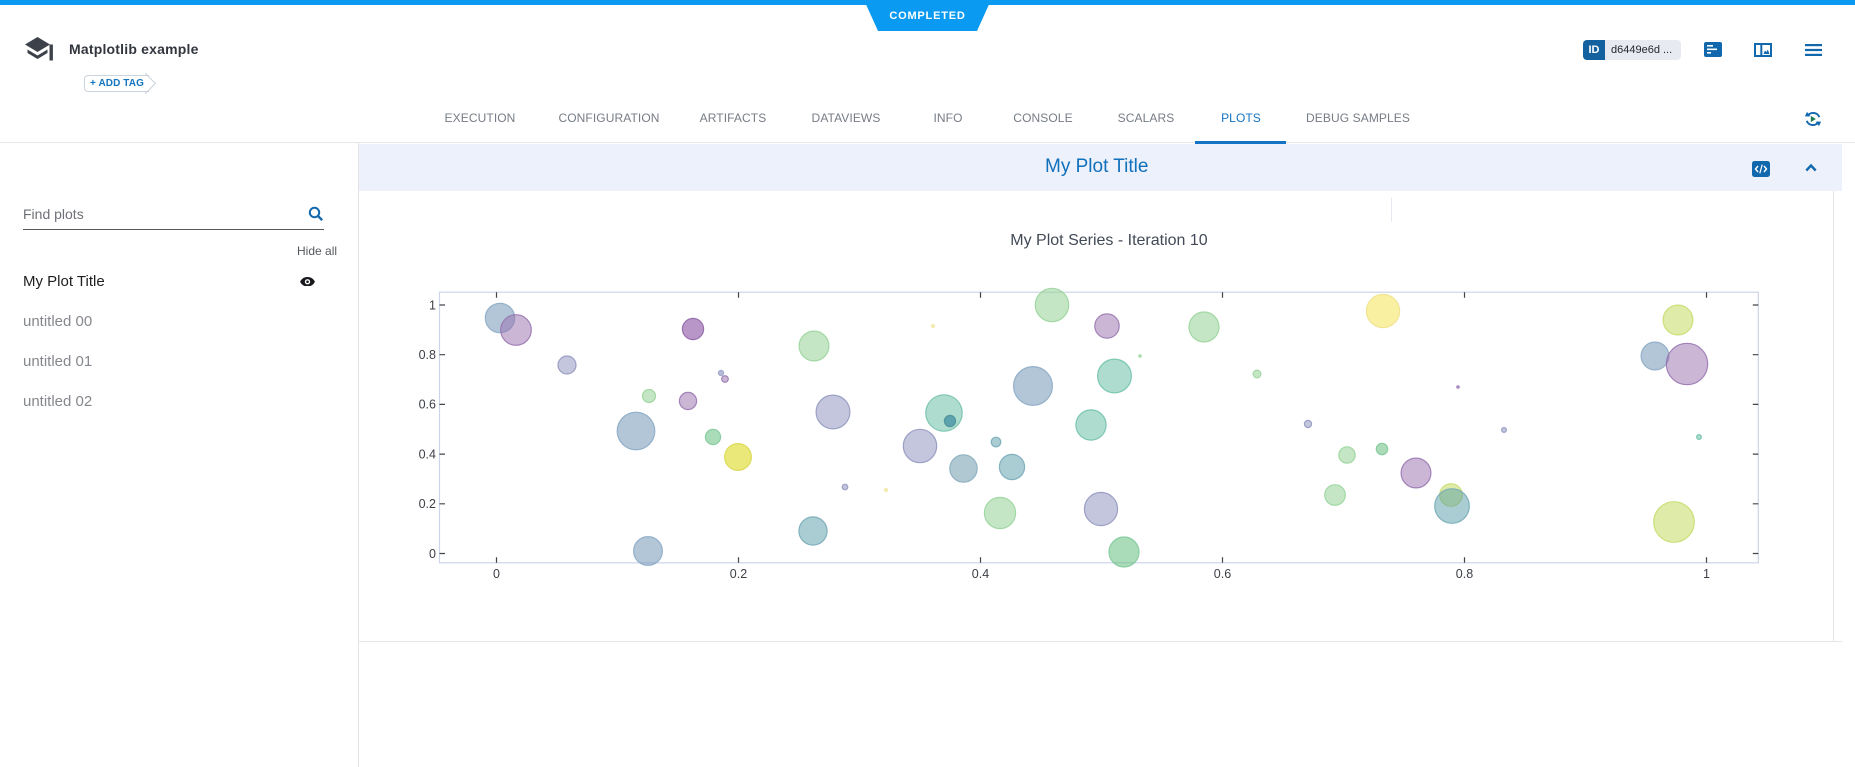  Describe the element at coordinates (1109, 240) in the screenshot. I see `svg-text: My Plot Series - Iteration 10` at that location.